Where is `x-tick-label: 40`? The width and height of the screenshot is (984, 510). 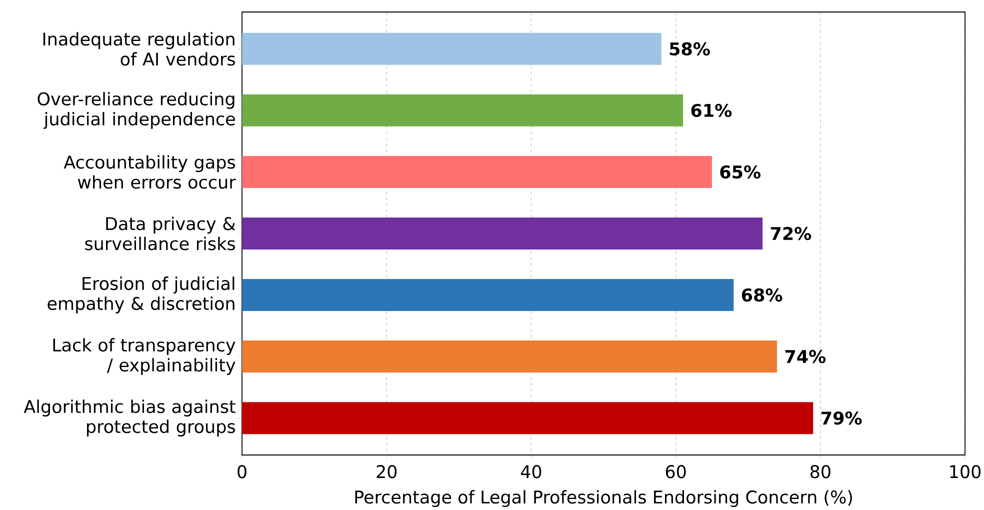
x-tick-label: 40 is located at coordinates (531, 471).